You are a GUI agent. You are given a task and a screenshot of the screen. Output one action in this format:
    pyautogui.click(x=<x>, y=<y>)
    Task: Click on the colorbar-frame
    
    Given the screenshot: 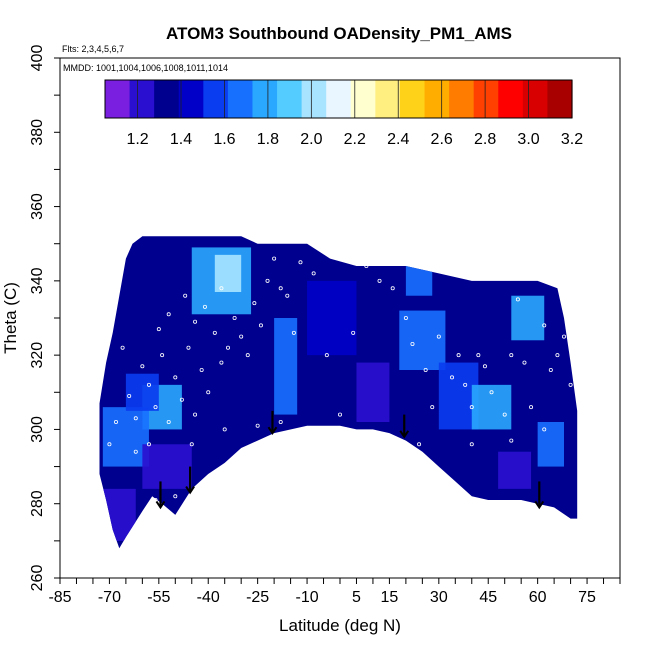 What is the action you would take?
    pyautogui.click(x=338, y=99)
    